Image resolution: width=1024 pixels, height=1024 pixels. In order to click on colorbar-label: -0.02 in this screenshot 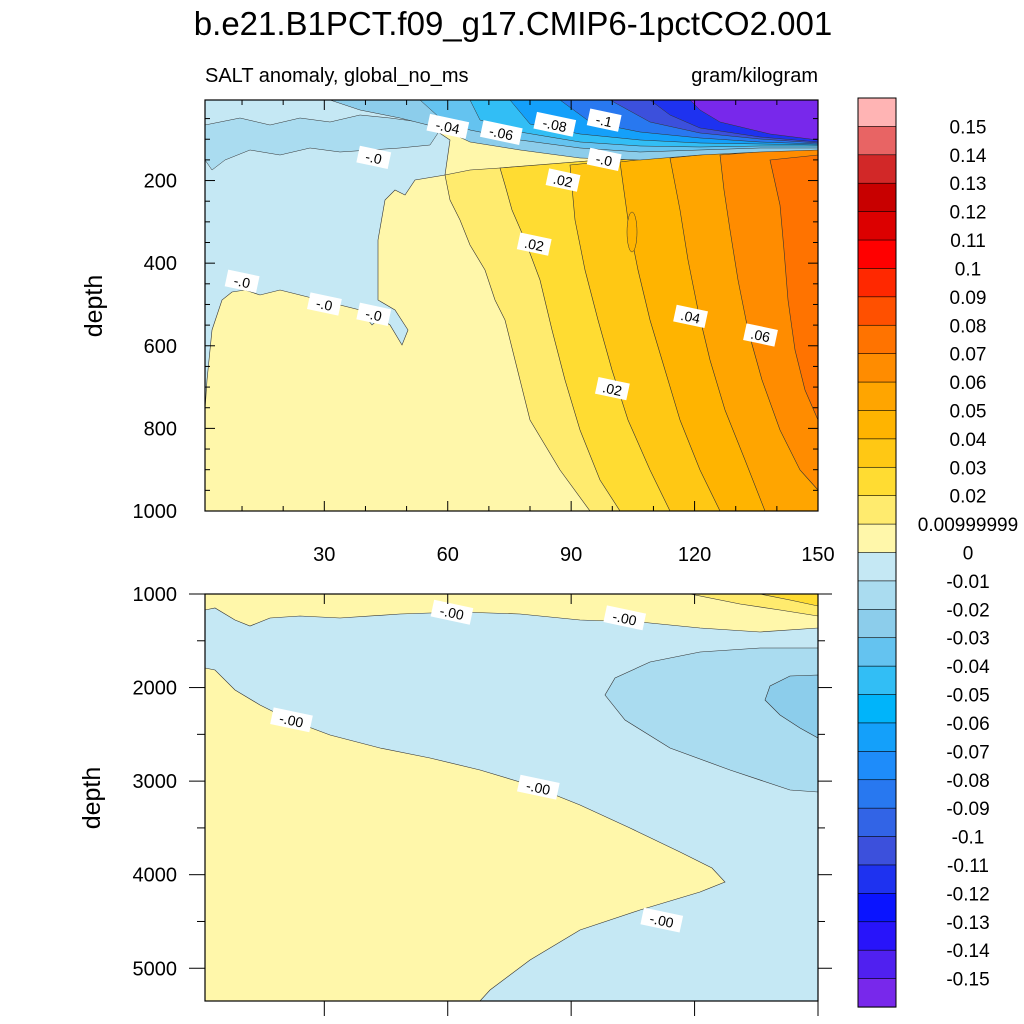, I will do `click(967, 610)`.